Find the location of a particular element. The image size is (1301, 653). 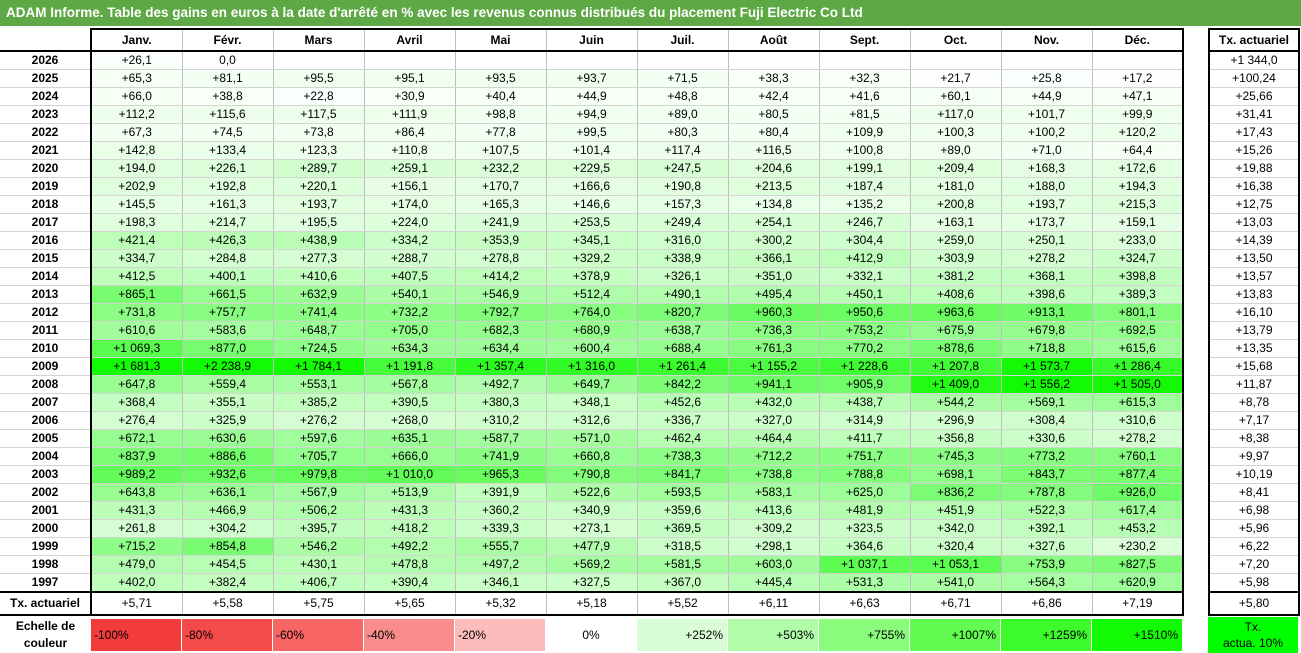

gain-cell: +99,9 is located at coordinates (1138, 114).